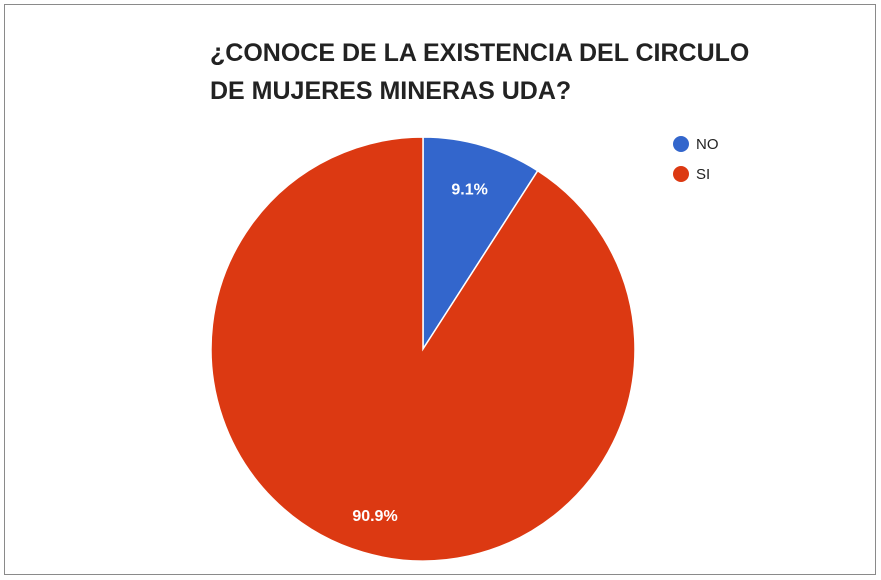 The image size is (881, 580). What do you see at coordinates (707, 144) in the screenshot?
I see `legend-label-no: NO` at bounding box center [707, 144].